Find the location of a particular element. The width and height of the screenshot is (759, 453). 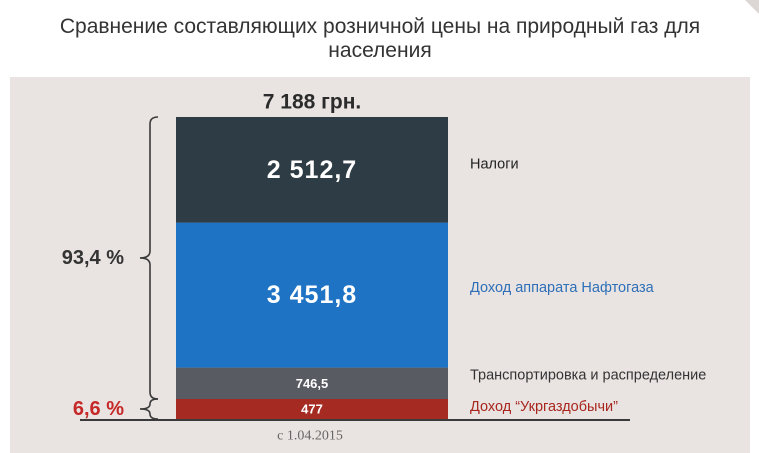

date-label: с 1.04.2015 is located at coordinates (310, 436).